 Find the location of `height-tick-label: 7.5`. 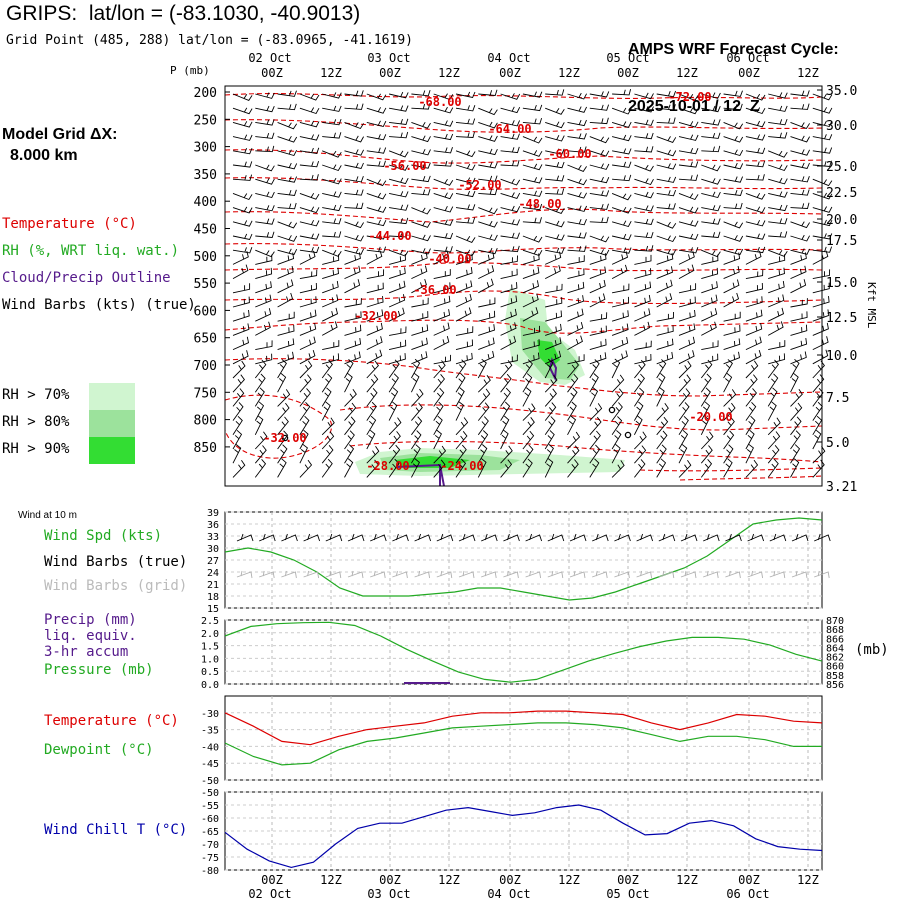

height-tick-label: 7.5 is located at coordinates (837, 398).